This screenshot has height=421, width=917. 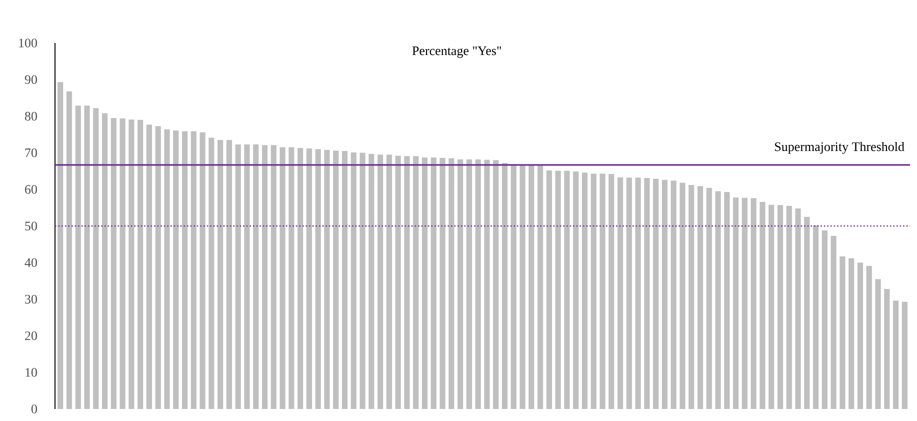 I want to click on y-tick-label: 20, so click(x=31, y=335).